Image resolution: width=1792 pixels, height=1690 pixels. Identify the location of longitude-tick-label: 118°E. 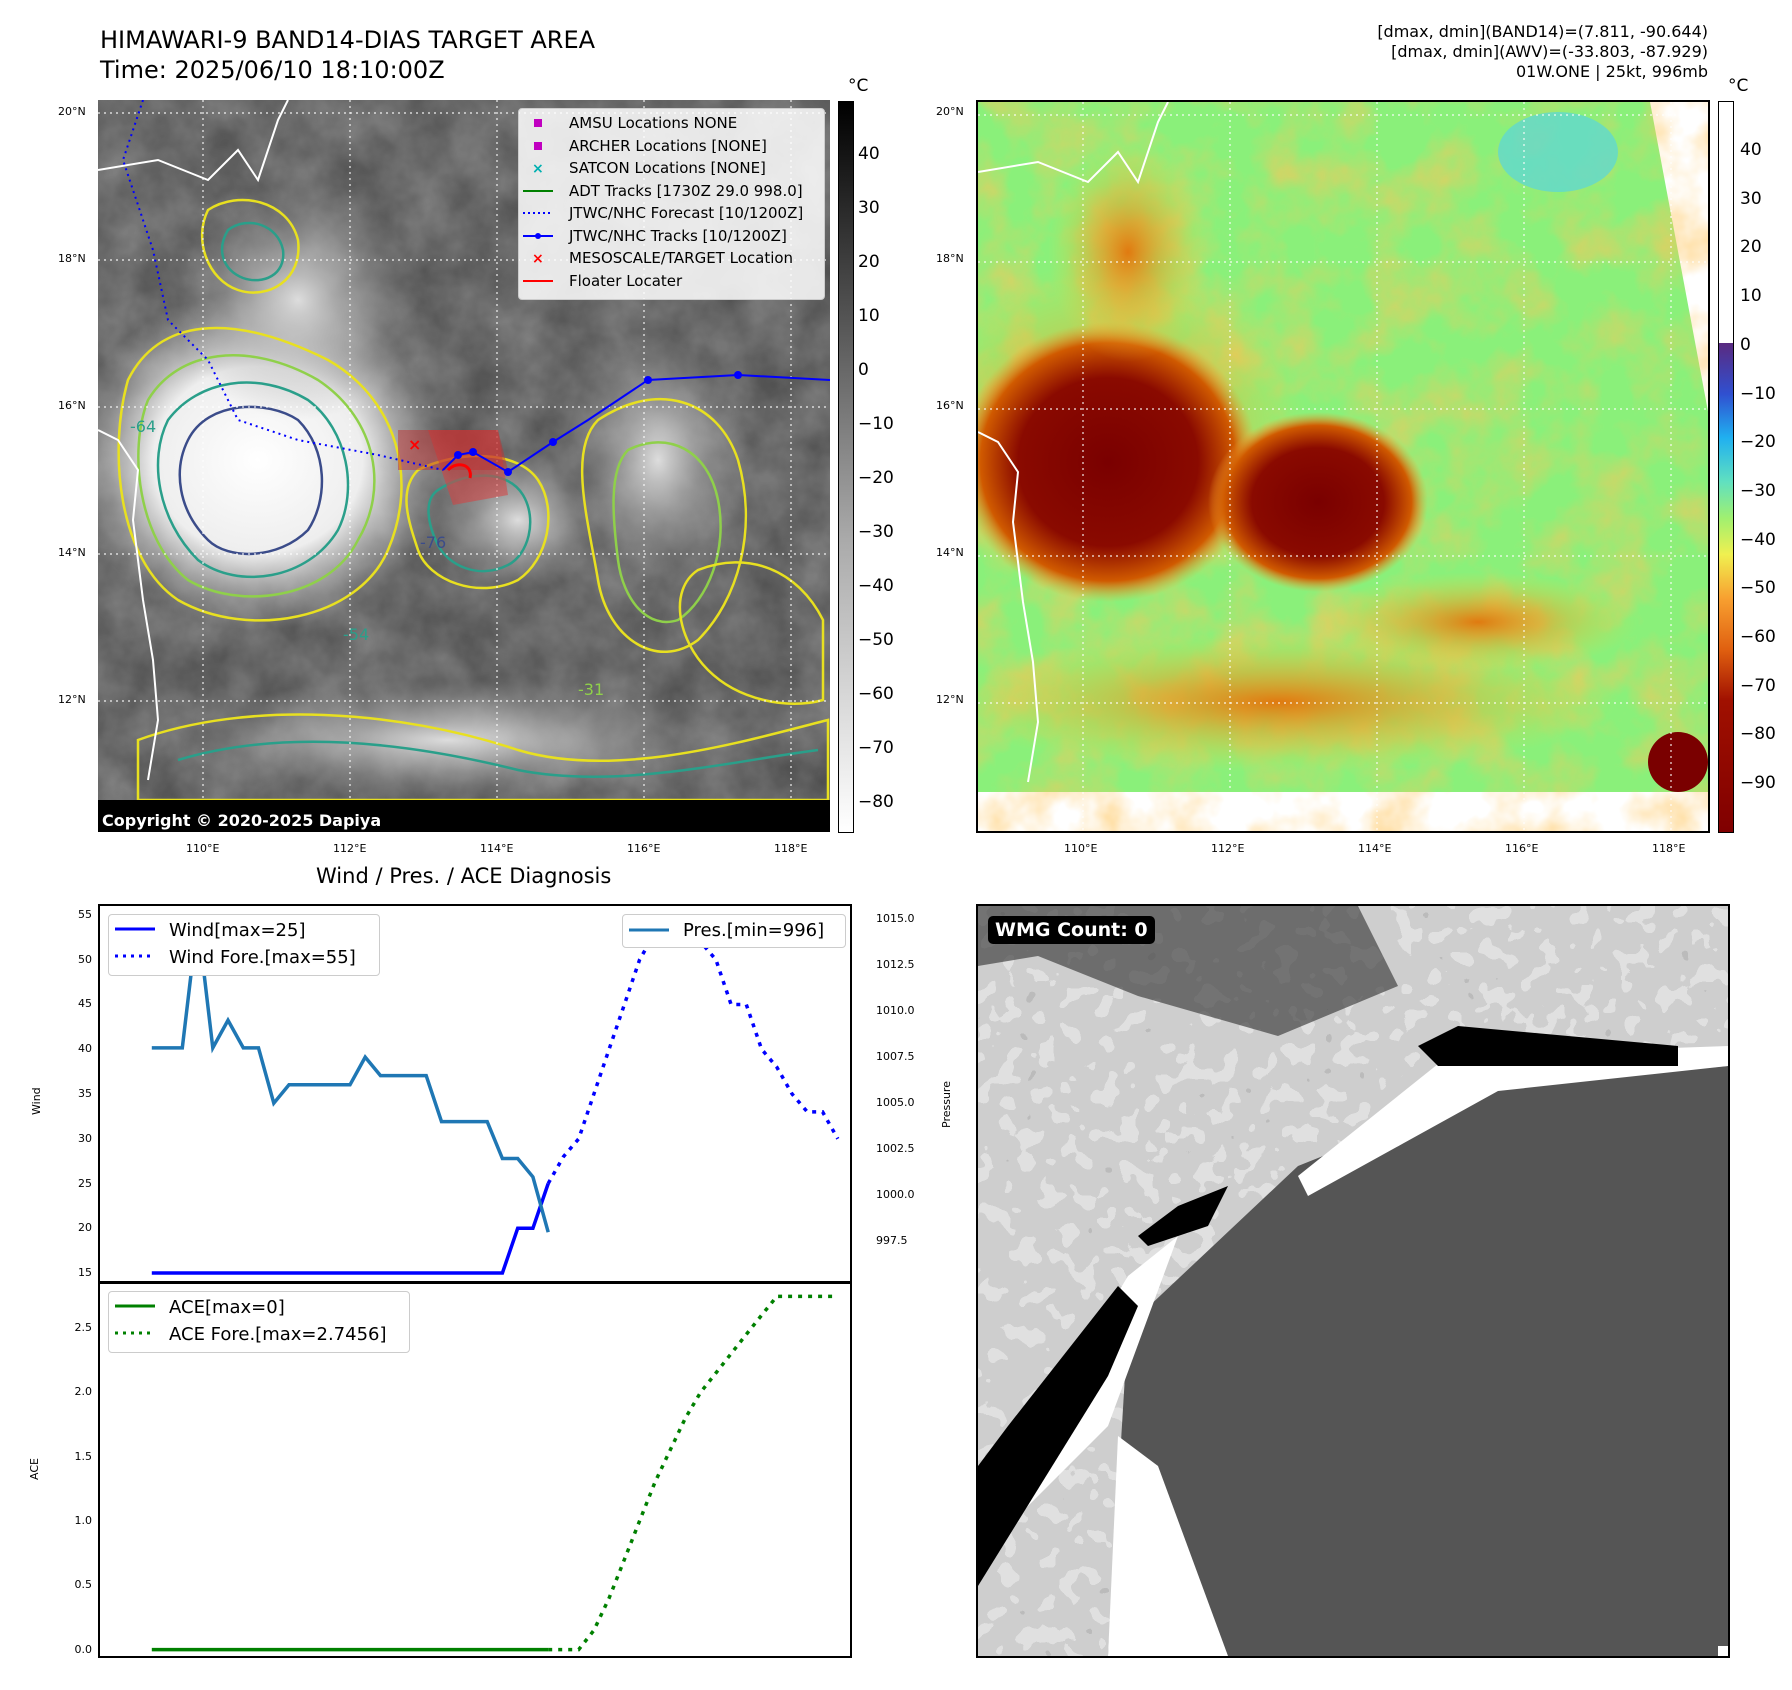
(1669, 848).